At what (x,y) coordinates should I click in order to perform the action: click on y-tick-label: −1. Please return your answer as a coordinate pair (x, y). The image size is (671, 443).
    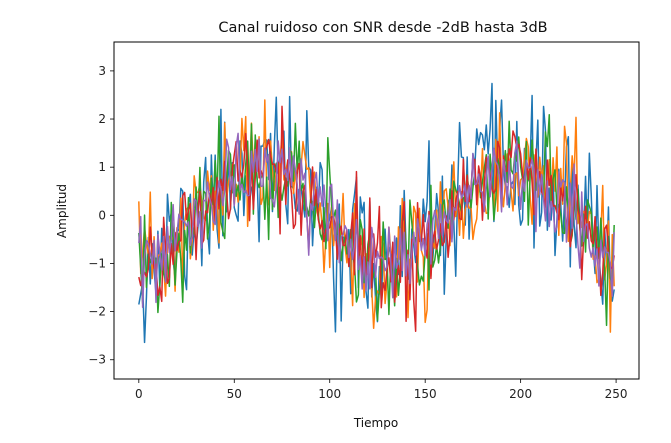
    Looking at the image, I should click on (97, 263).